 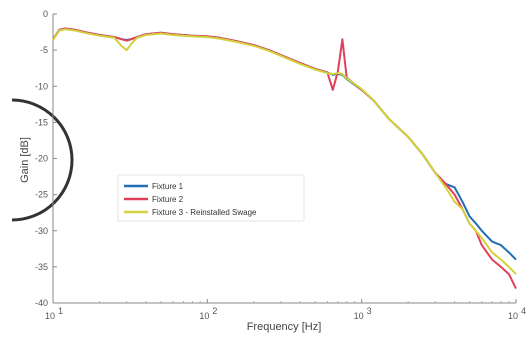 I want to click on y-tick-label: -25, so click(x=41, y=195).